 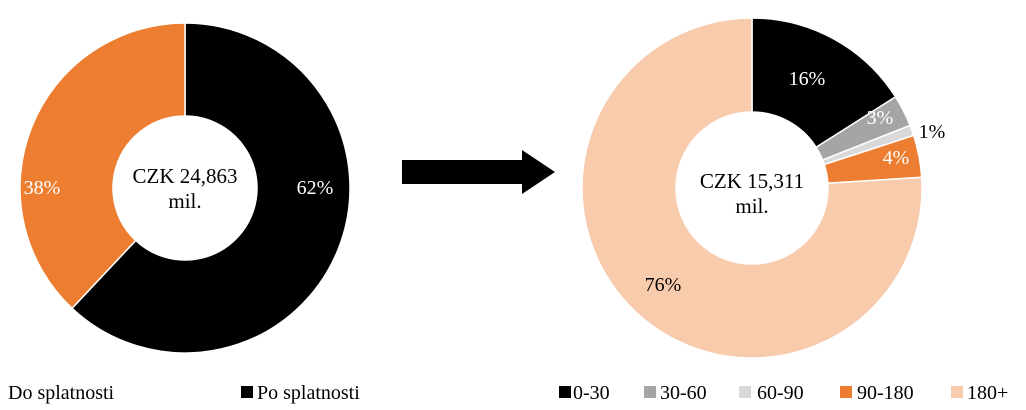 What do you see at coordinates (896, 158) in the screenshot?
I see `data-label-90-180: 4%` at bounding box center [896, 158].